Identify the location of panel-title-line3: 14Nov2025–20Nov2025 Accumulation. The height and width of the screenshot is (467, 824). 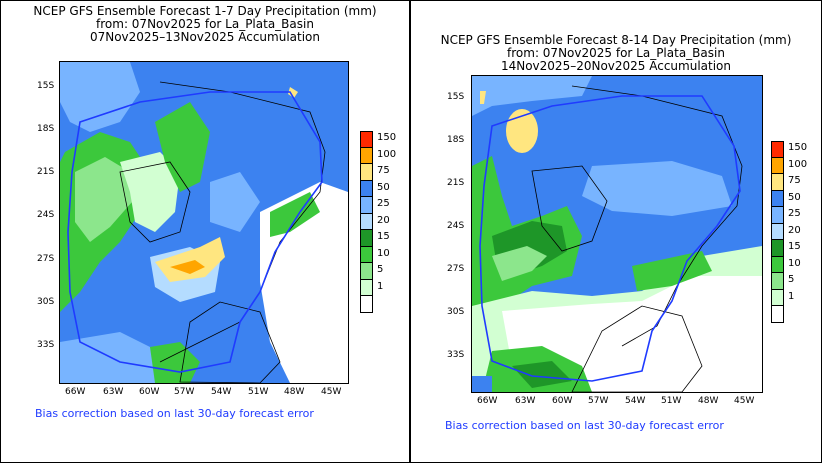
(616, 66).